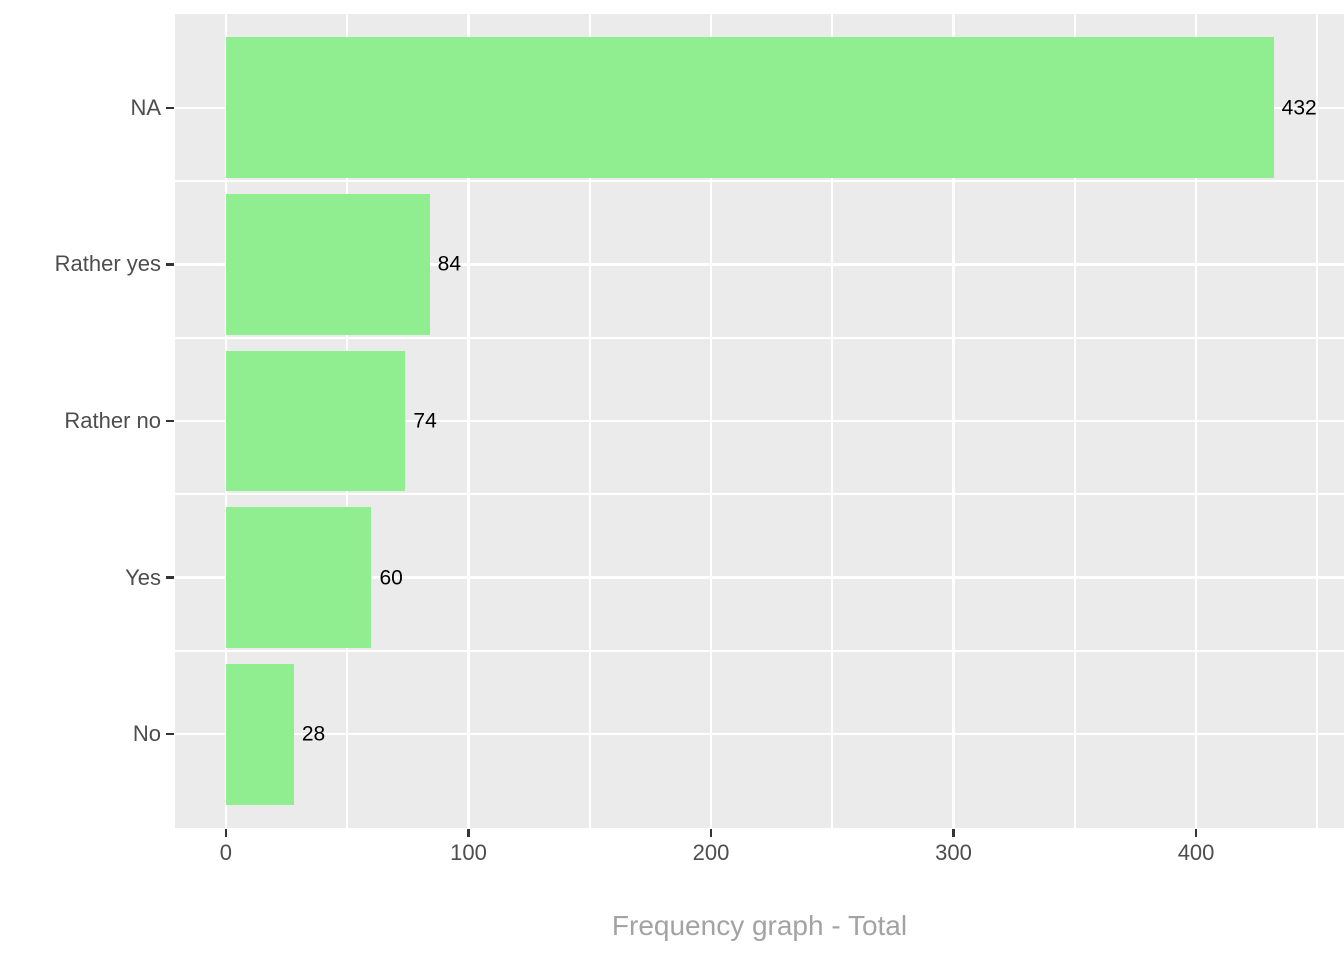 The width and height of the screenshot is (1344, 960). I want to click on bar-rather-no, so click(315, 421).